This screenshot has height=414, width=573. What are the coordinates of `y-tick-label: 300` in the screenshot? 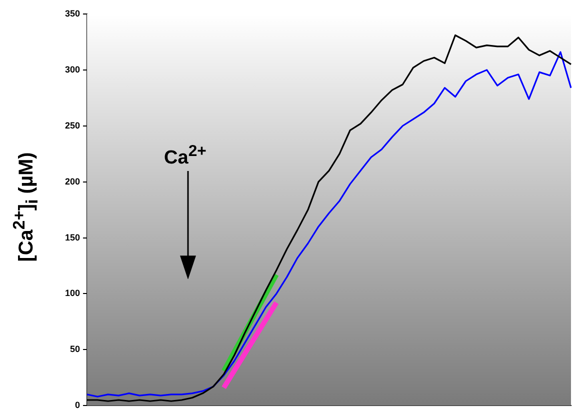 It's located at (72, 69).